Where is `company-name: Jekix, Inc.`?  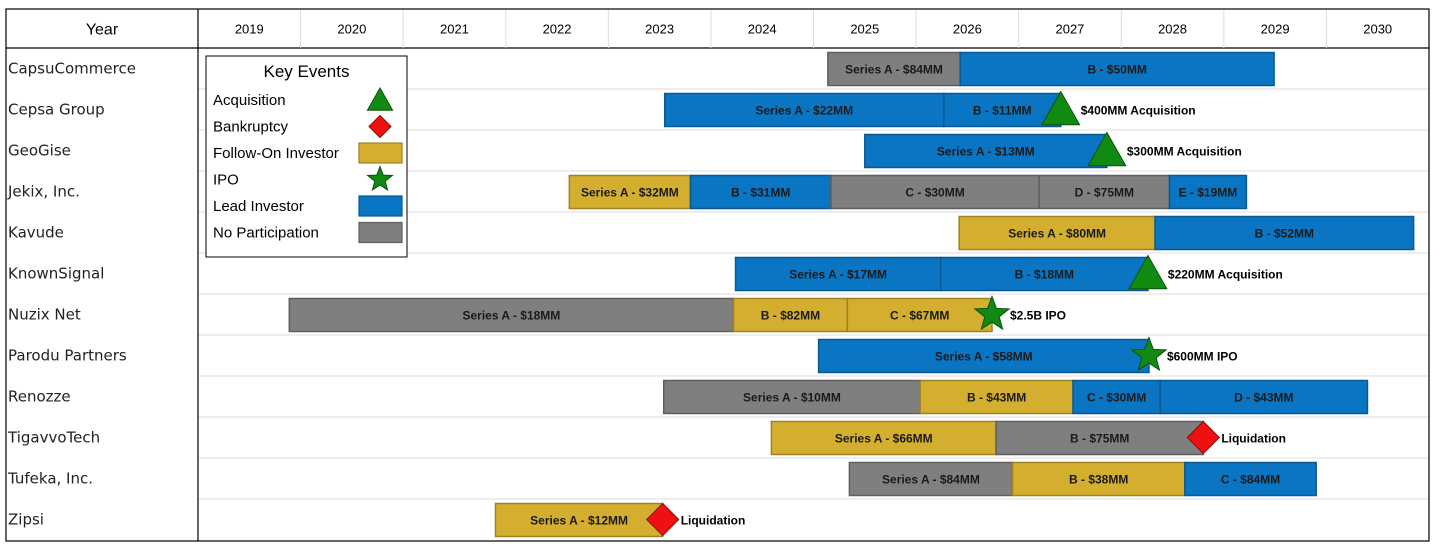
company-name: Jekix, Inc. is located at coordinates (43, 192).